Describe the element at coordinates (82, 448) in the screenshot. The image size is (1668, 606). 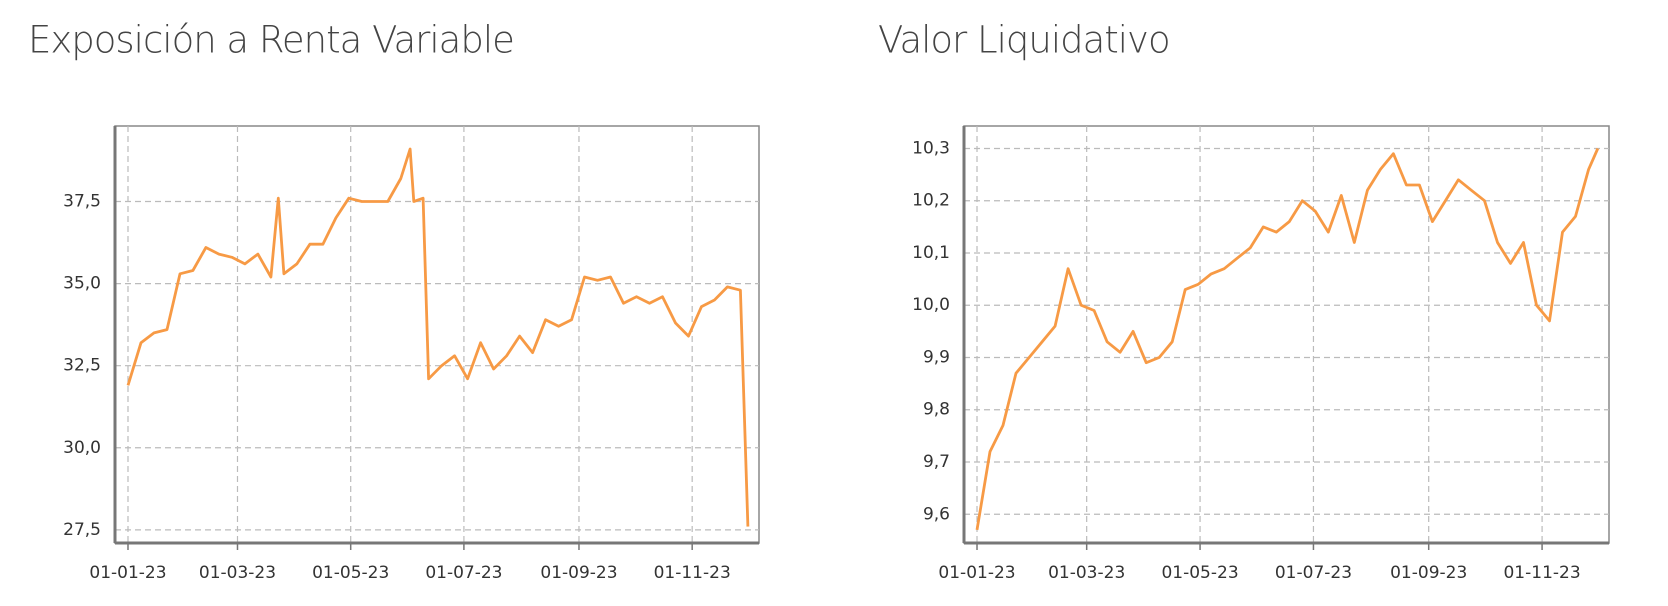
I see `y-tick-label: 30,0` at that location.